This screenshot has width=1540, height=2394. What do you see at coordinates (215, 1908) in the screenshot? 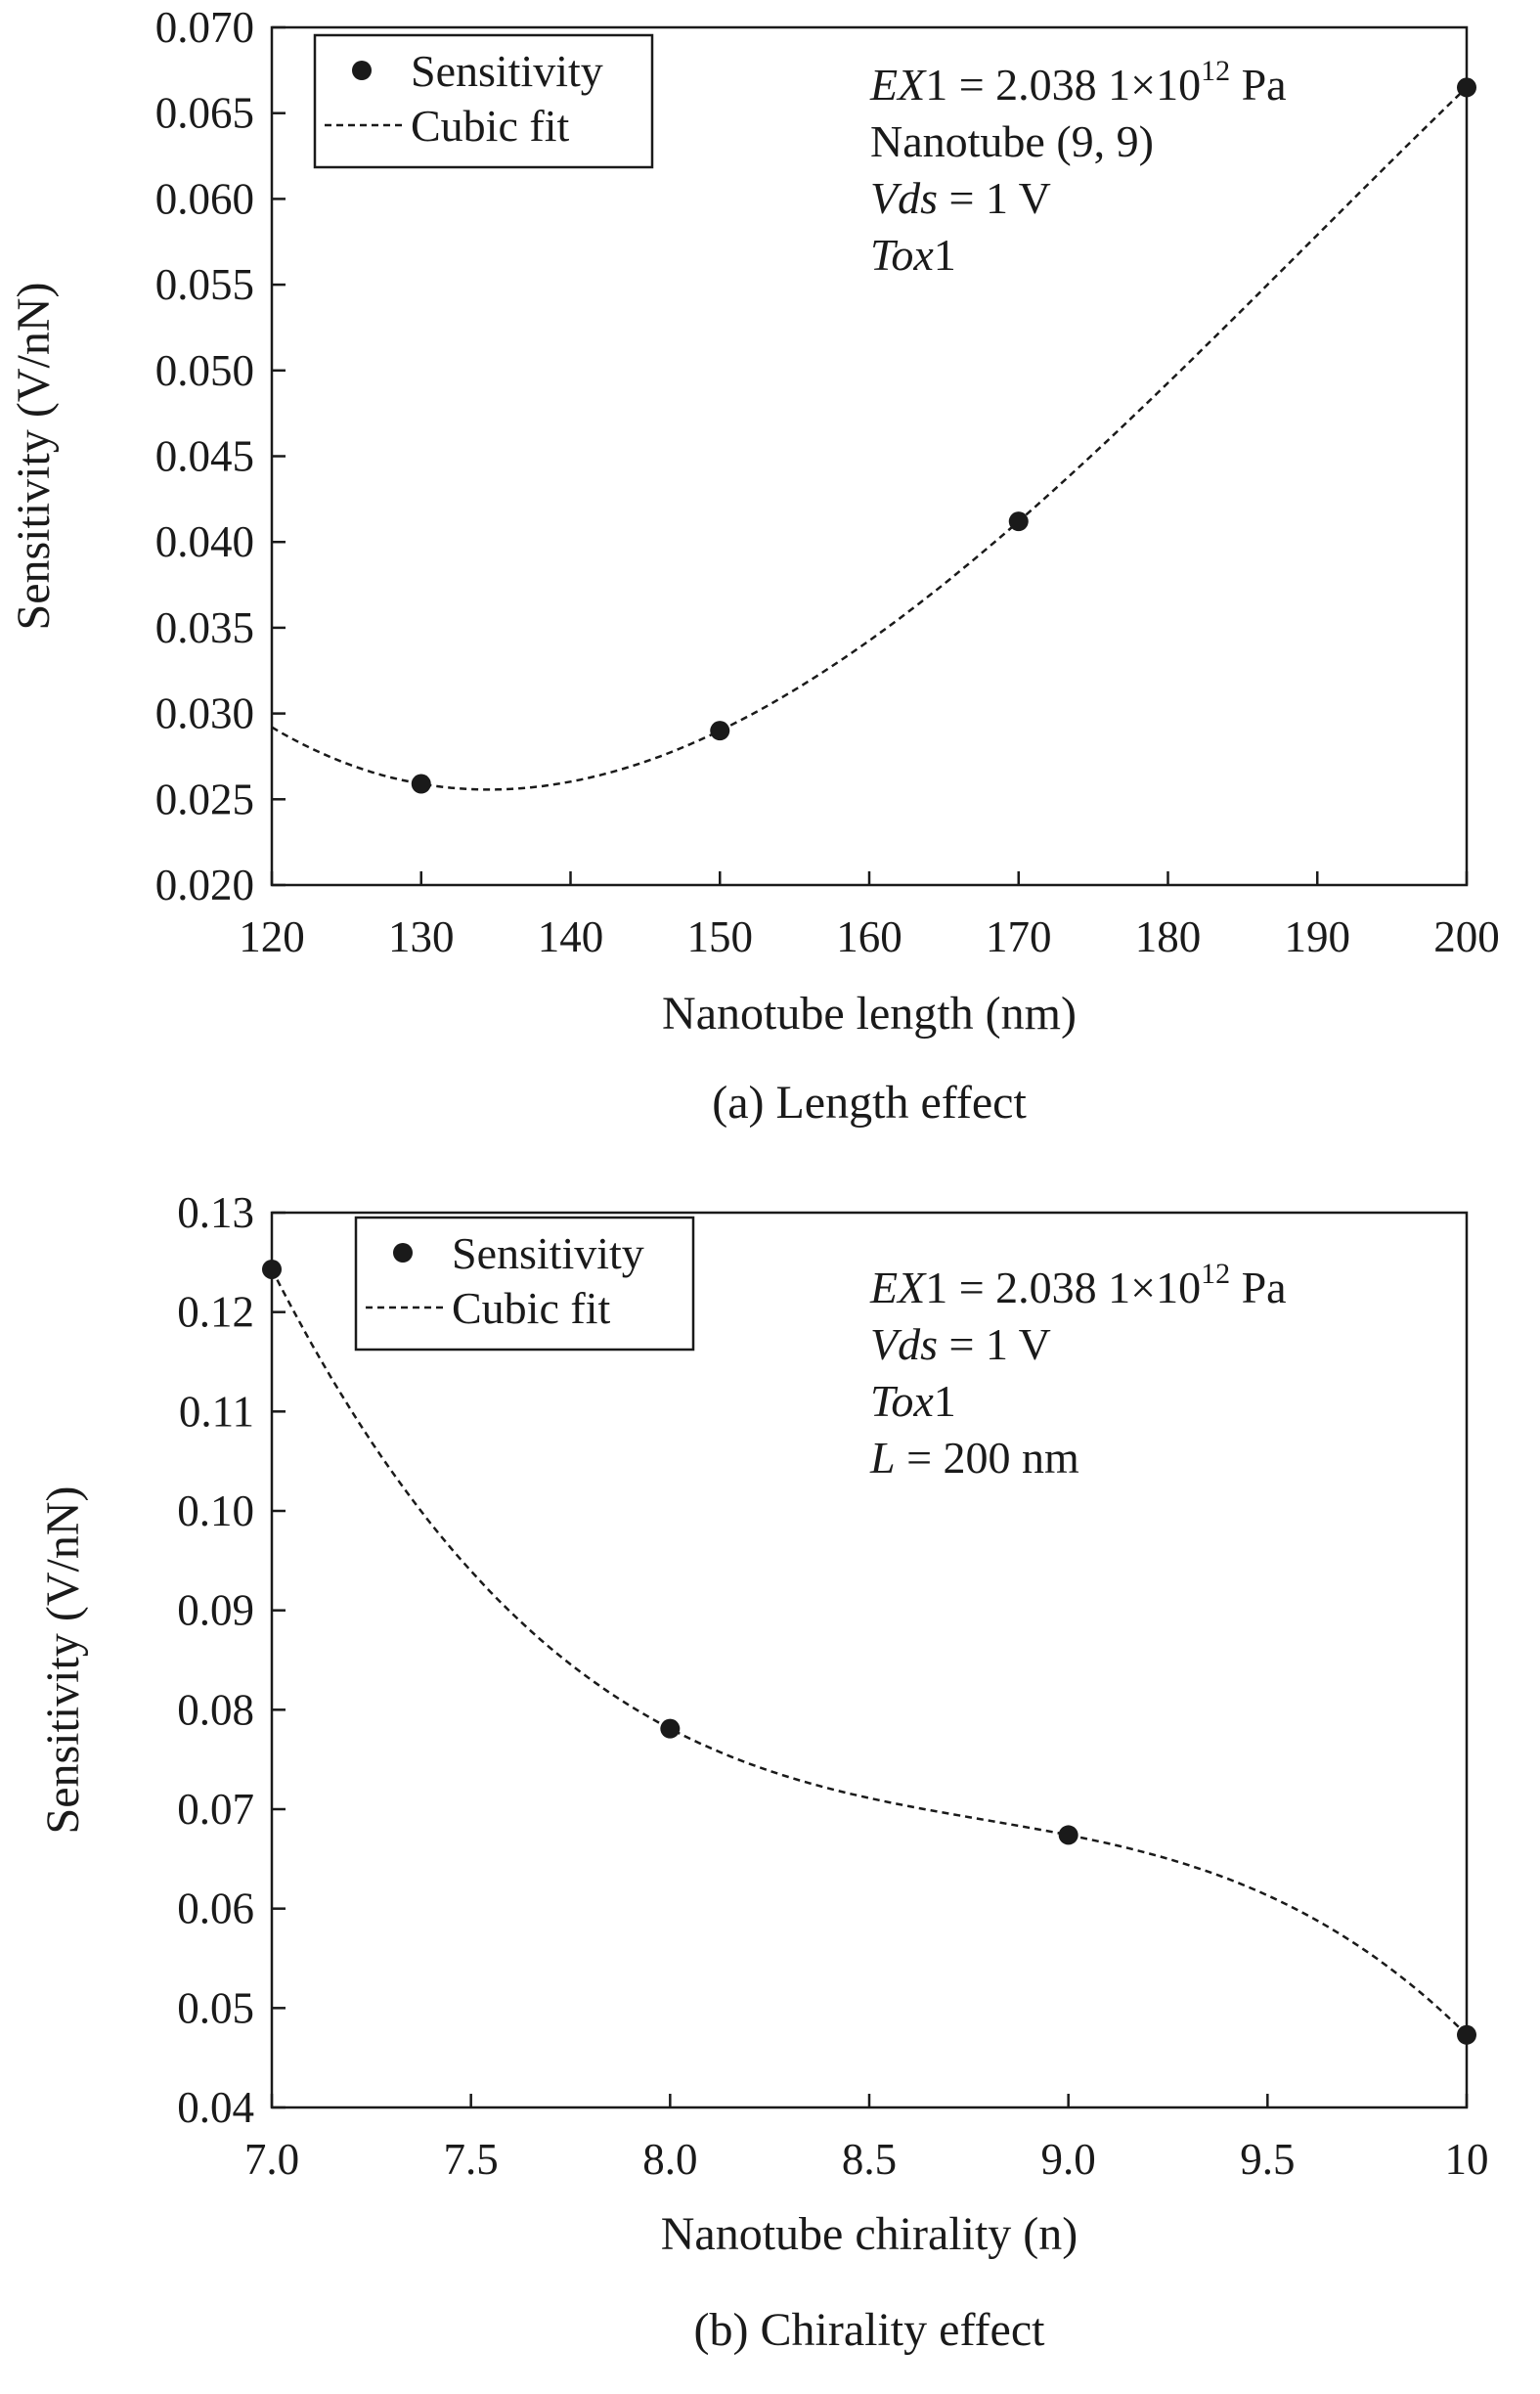
I see `y-tick-label: 0.06` at bounding box center [215, 1908].